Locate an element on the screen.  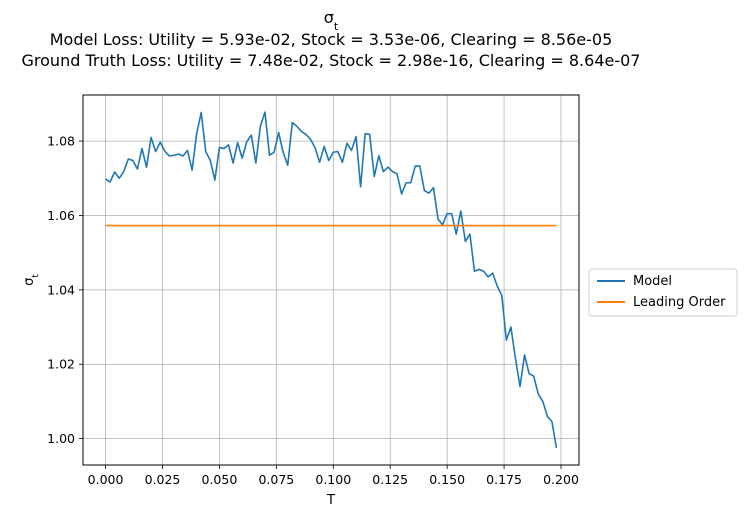
x-tick-label: 0.000 is located at coordinates (106, 479).